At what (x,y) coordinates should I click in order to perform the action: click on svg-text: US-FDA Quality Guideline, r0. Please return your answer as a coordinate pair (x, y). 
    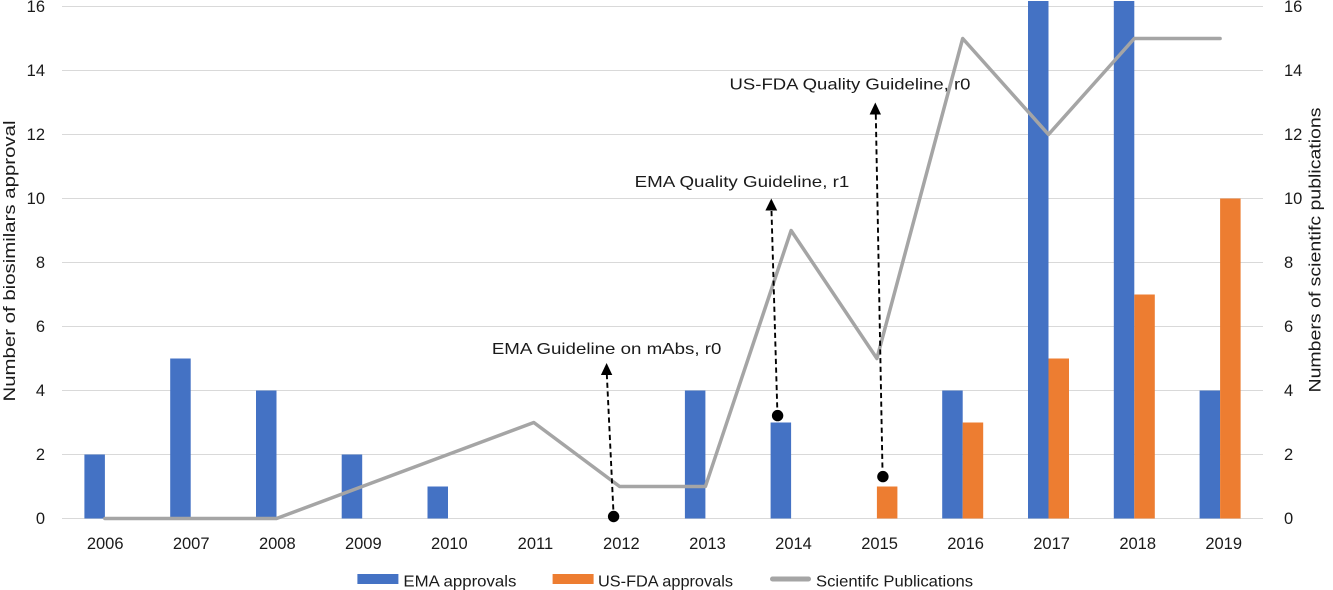
    Looking at the image, I should click on (850, 84).